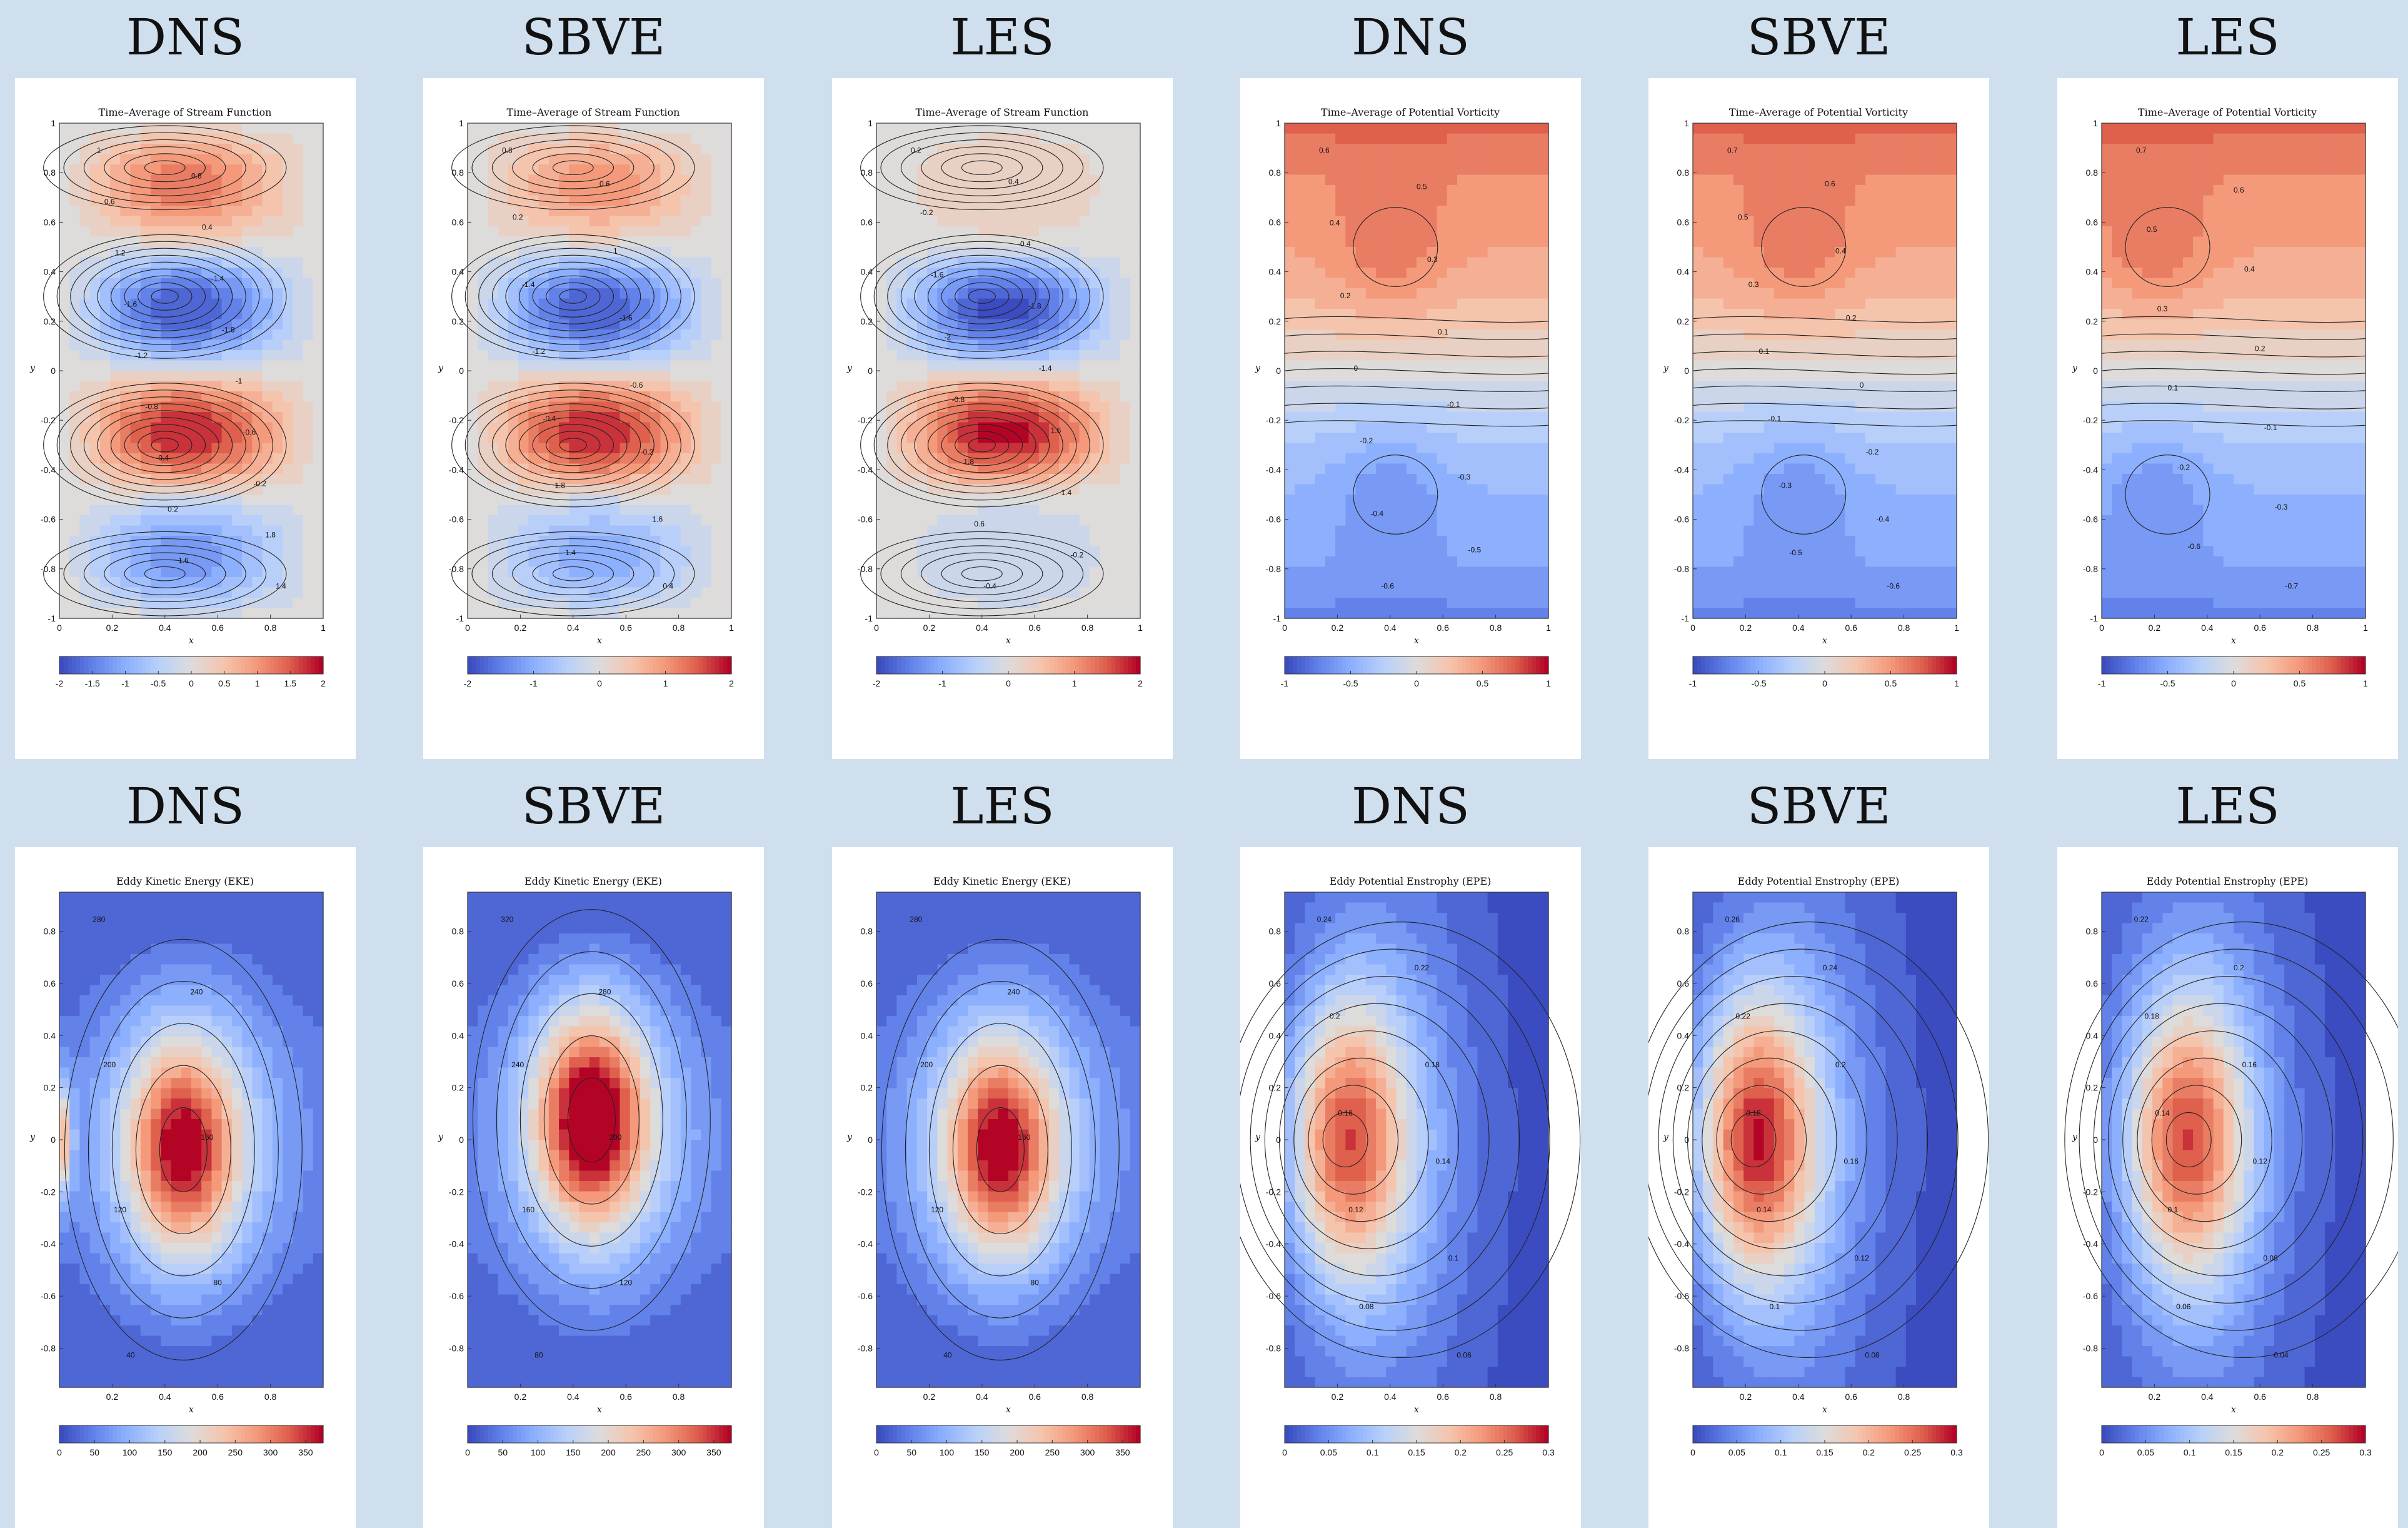 Image resolution: width=2408 pixels, height=1528 pixels. I want to click on field, so click(191, 371).